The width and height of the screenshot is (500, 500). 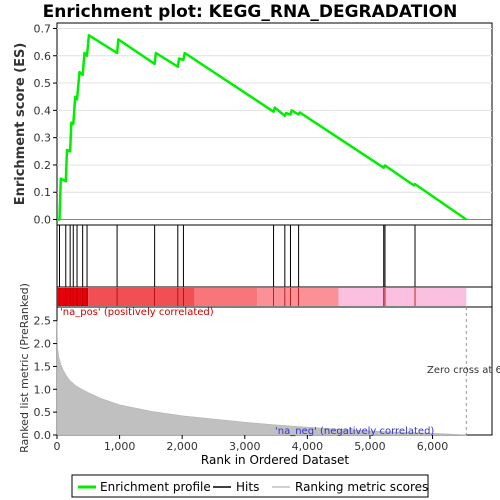 What do you see at coordinates (361, 487) in the screenshot?
I see `legend-label-metric: Ranking metric scores` at bounding box center [361, 487].